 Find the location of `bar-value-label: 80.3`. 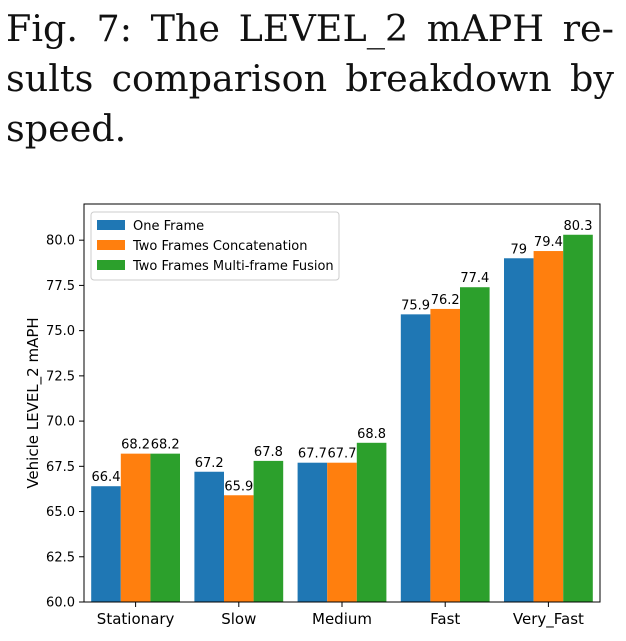

bar-value-label: 80.3 is located at coordinates (578, 226).